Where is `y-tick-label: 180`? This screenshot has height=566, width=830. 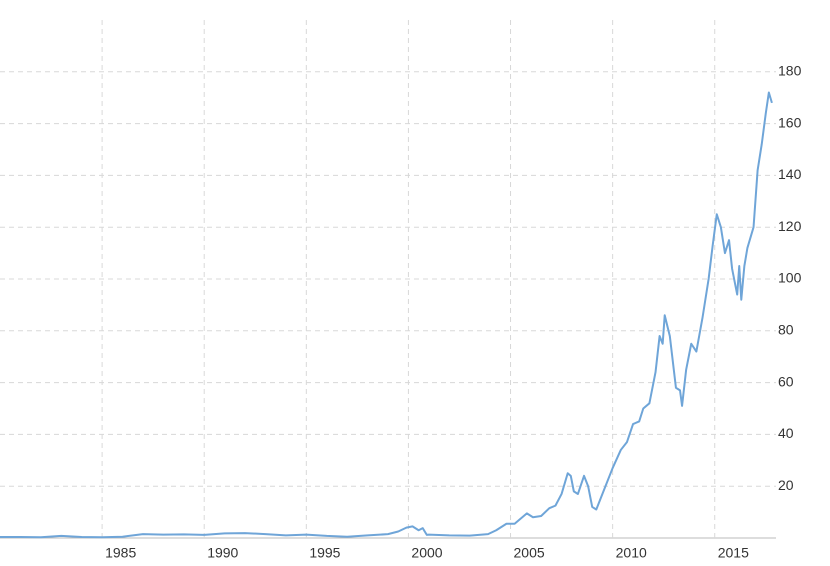
y-tick-label: 180 is located at coordinates (790, 71).